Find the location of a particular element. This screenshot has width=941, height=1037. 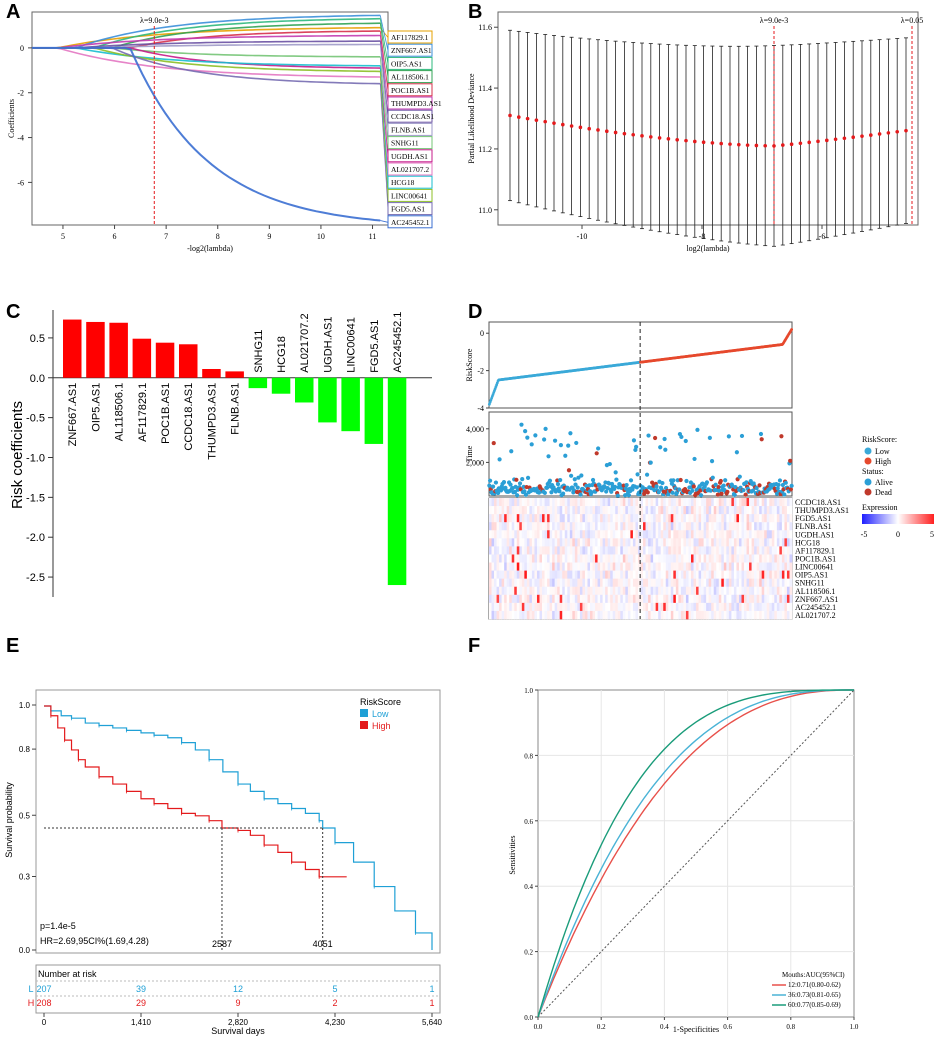

alive-point is located at coordinates (636, 446).